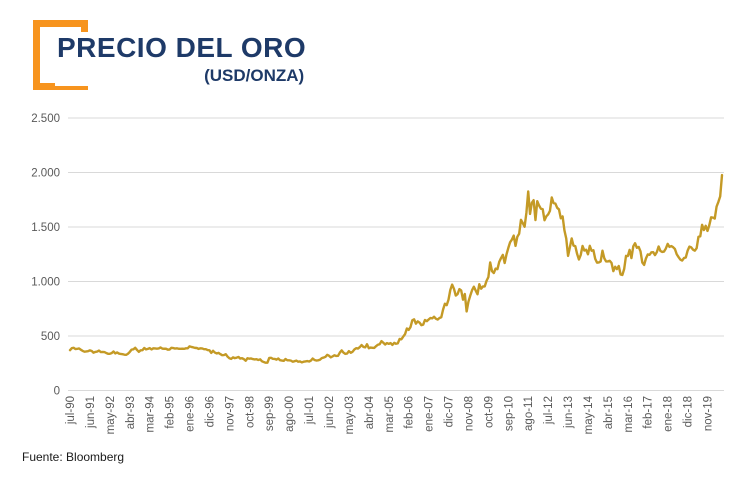 The image size is (745, 491). What do you see at coordinates (131, 412) in the screenshot?
I see `x-axis-label: abr-93` at bounding box center [131, 412].